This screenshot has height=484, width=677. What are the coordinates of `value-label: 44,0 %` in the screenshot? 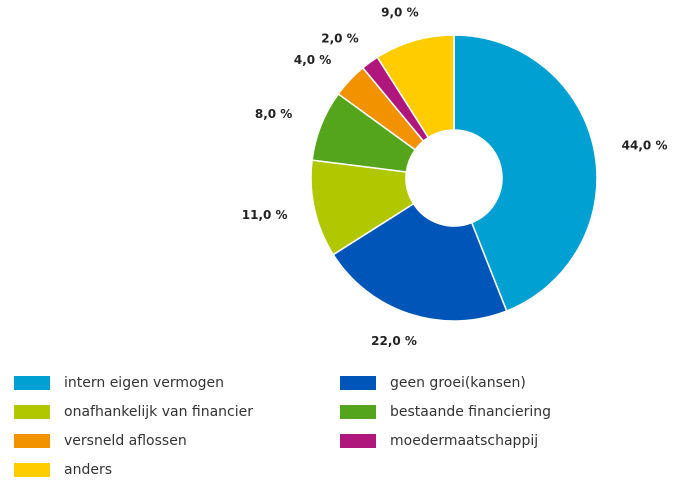 It's located at (645, 145).